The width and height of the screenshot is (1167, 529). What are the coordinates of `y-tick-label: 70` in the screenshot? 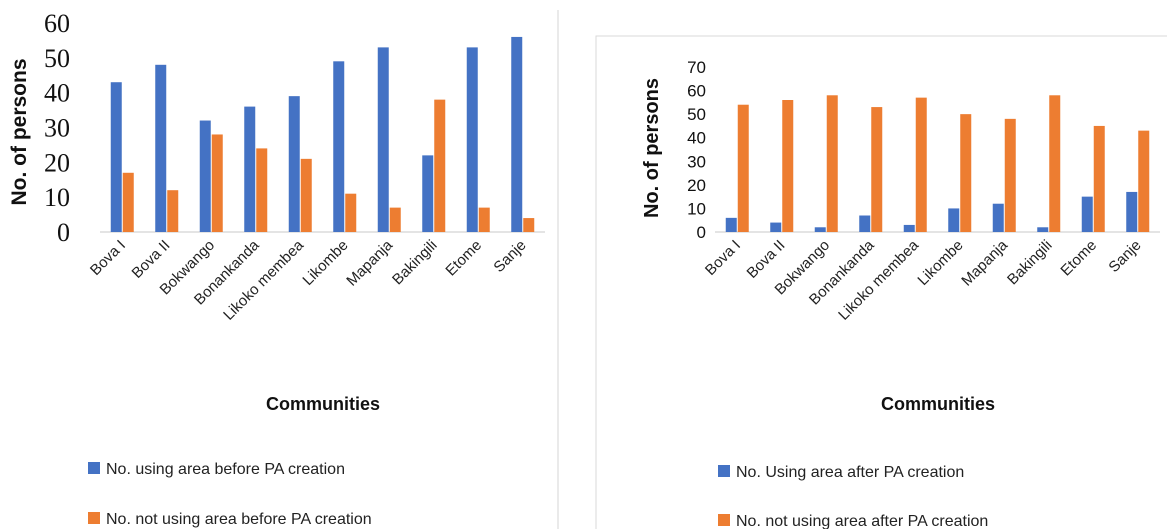 It's located at (696, 67).